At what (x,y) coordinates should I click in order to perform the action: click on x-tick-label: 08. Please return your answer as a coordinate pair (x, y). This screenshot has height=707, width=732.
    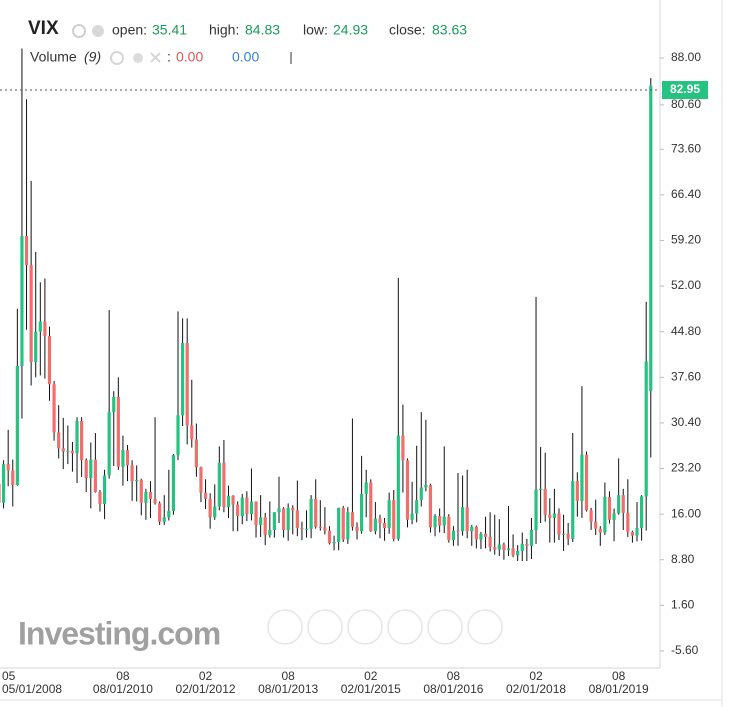
    Looking at the image, I should click on (288, 676).